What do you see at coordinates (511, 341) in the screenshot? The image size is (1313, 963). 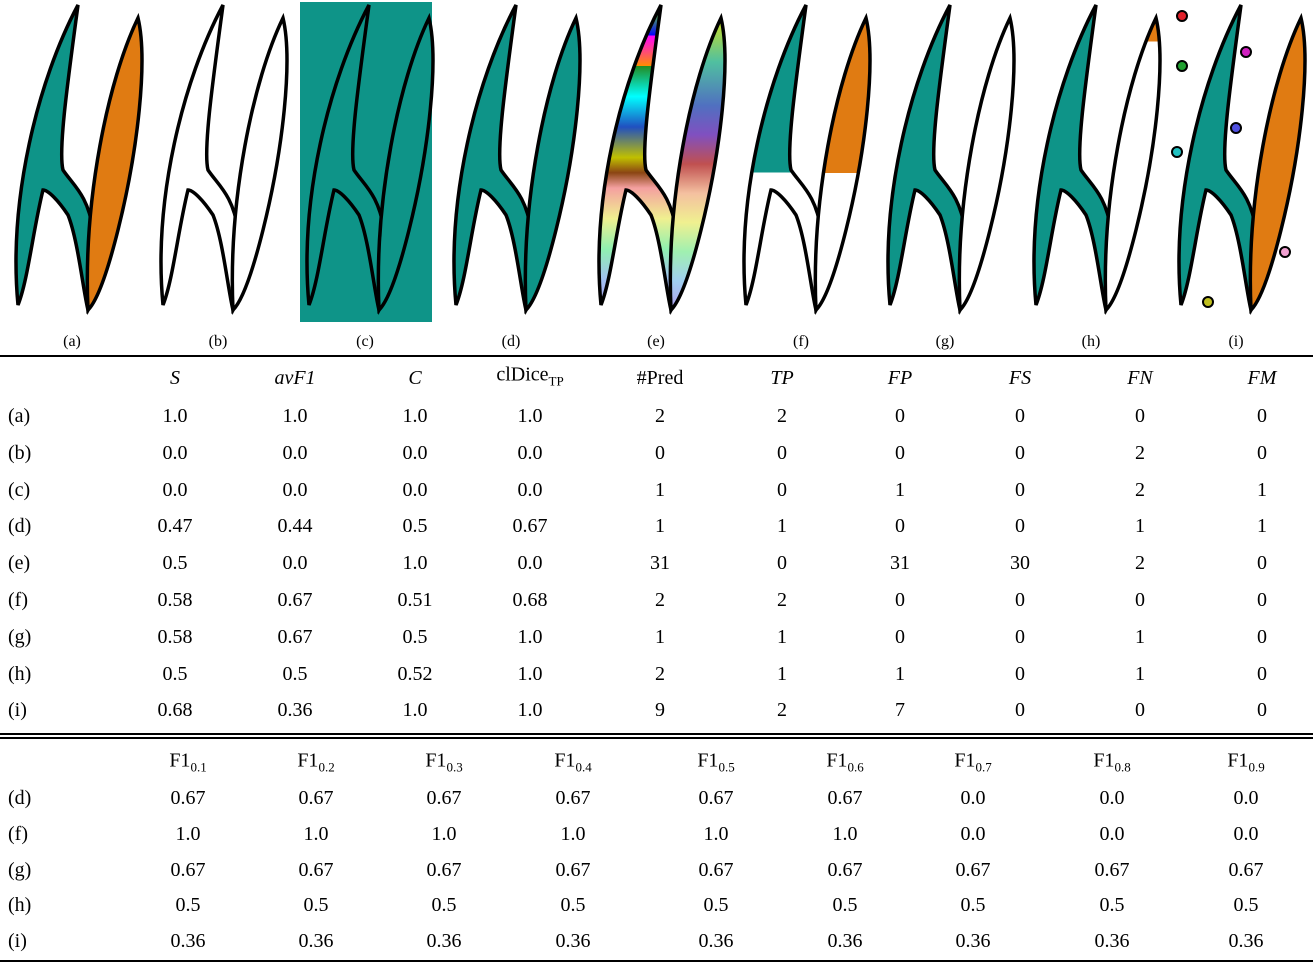 I see `panel-label: (d)` at bounding box center [511, 341].